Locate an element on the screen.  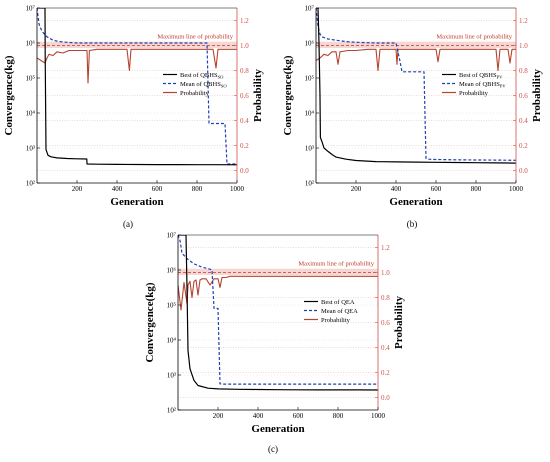
legend-label: Best of QBHSPV is located at coordinates (481, 76).